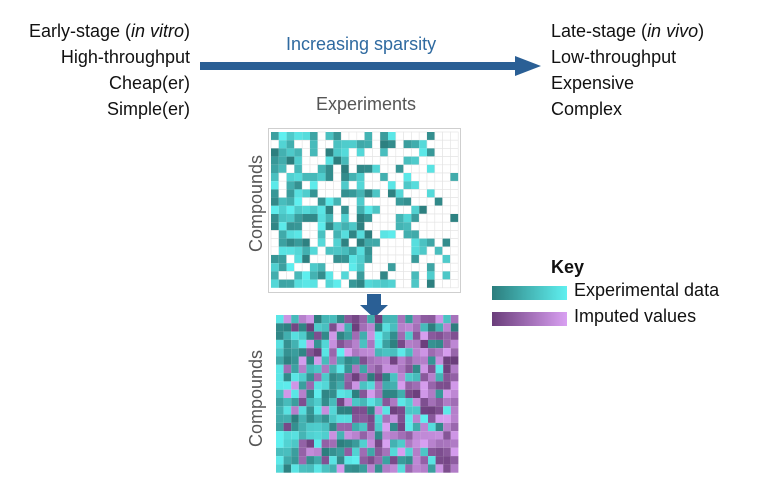  Describe the element at coordinates (568, 267) in the screenshot. I see `key-title: Key` at that location.